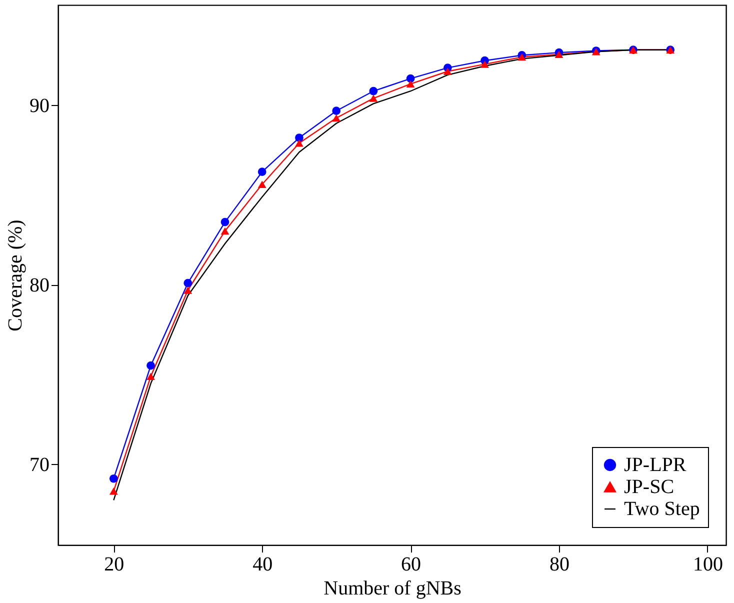 The image size is (734, 603). I want to click on x-tick-label: 100, so click(707, 565).